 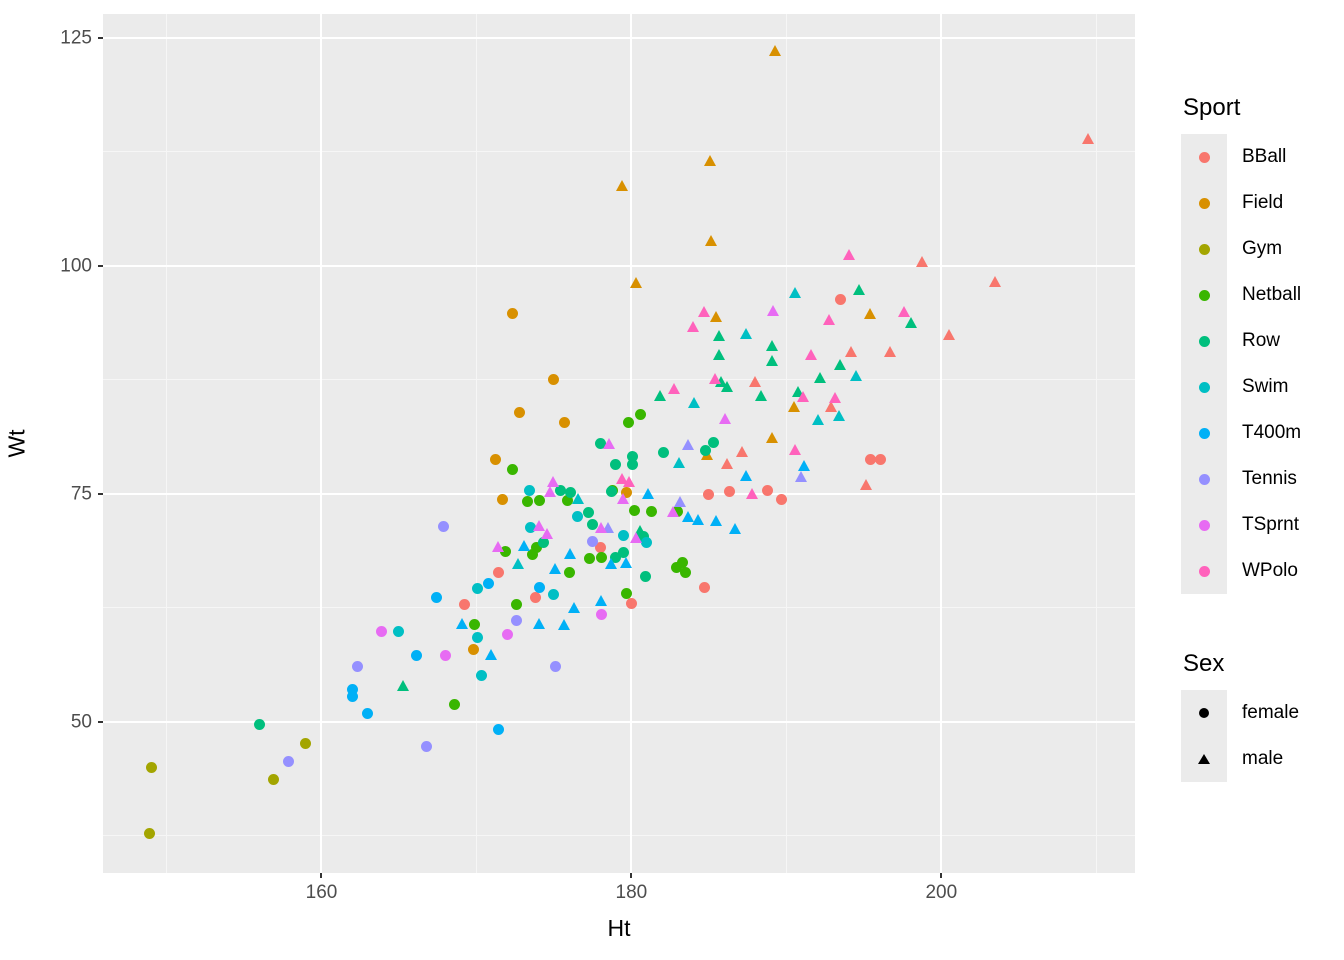 What do you see at coordinates (76, 266) in the screenshot?
I see `y-tick-label: 100` at bounding box center [76, 266].